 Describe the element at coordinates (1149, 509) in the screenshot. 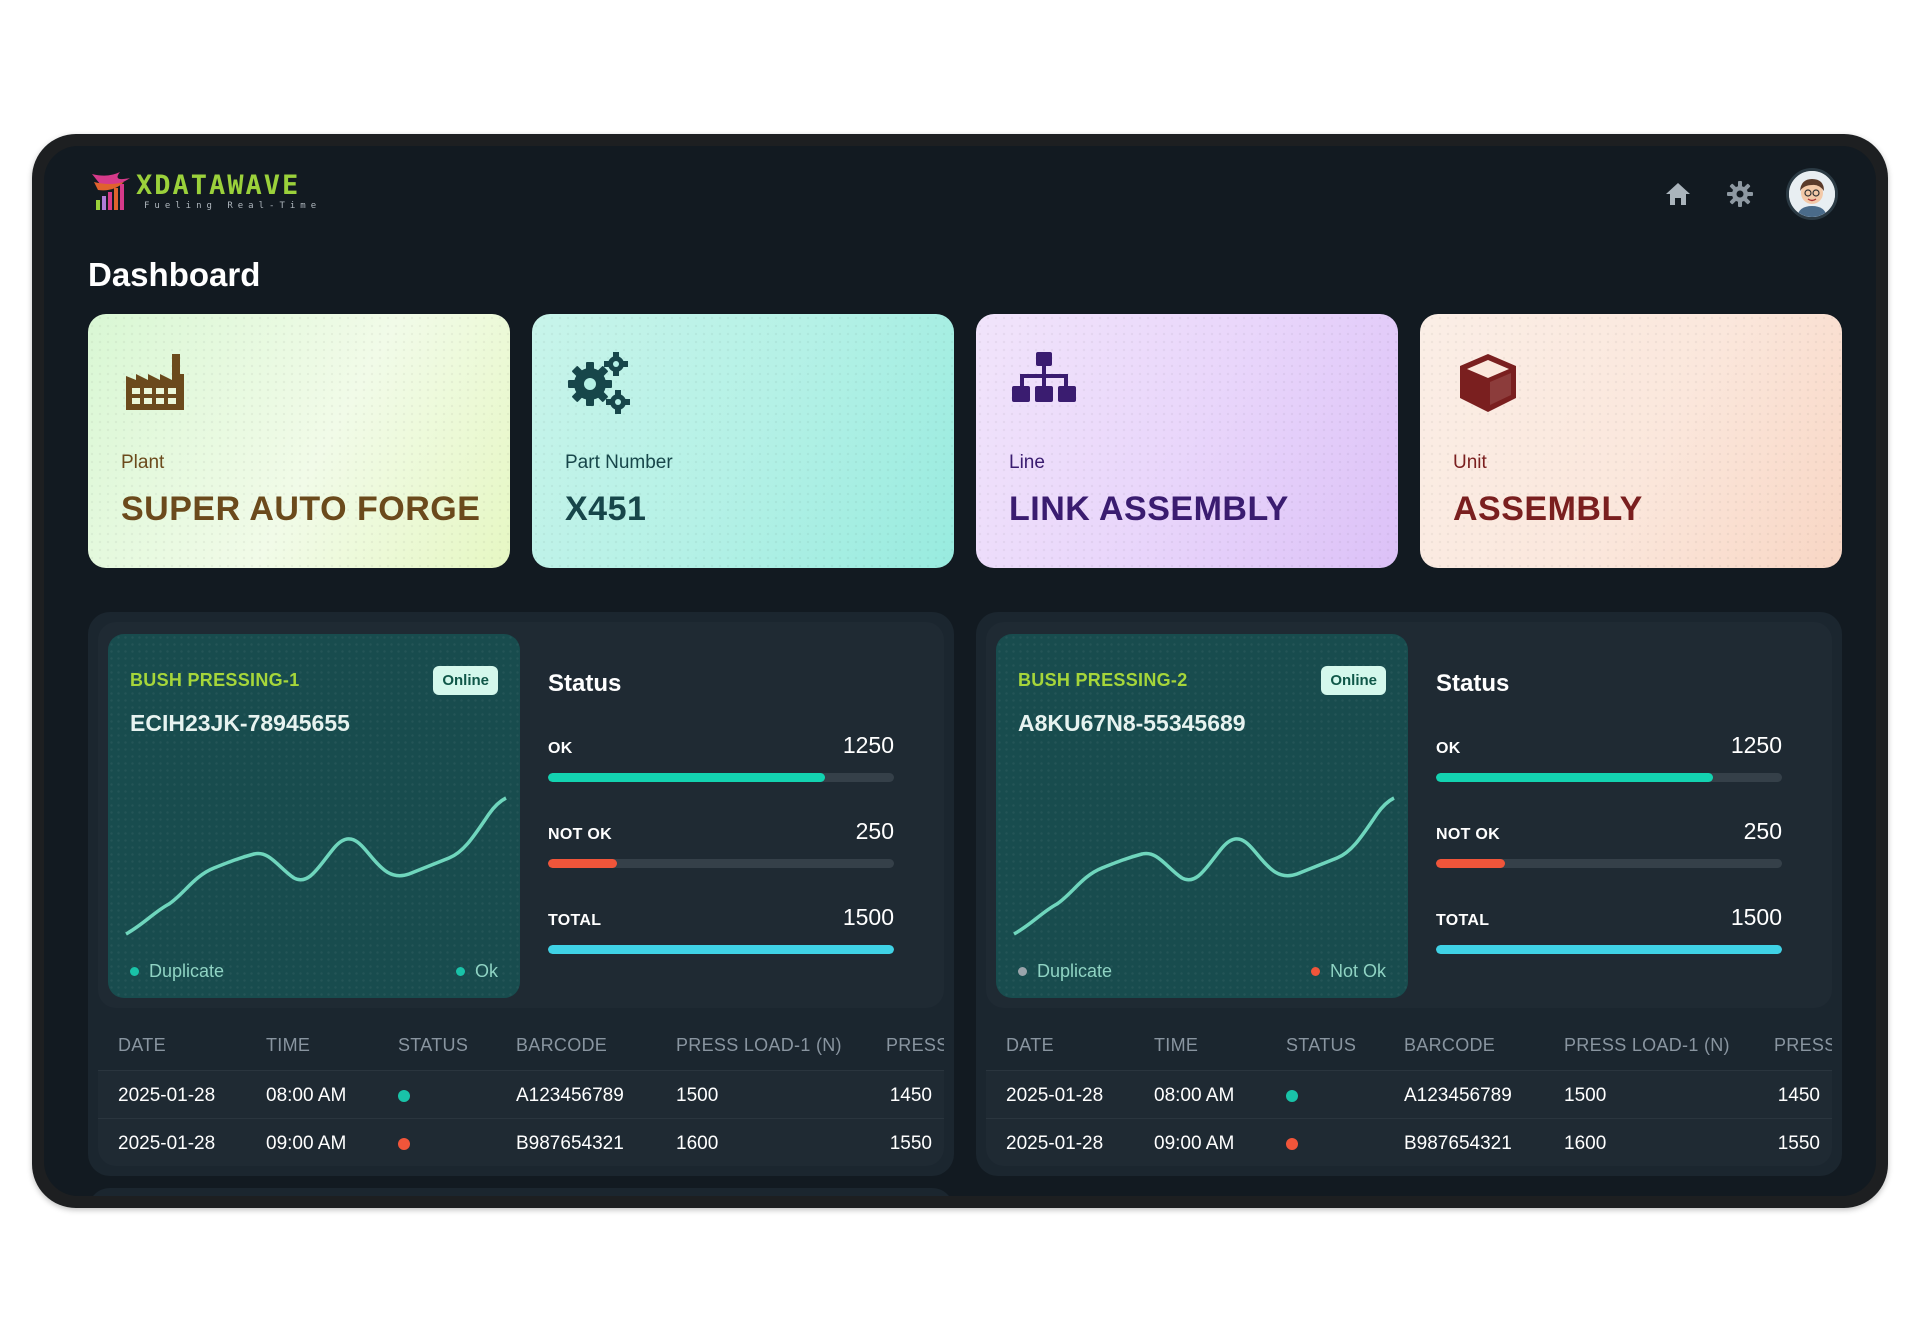

I see `line-value: LINK ASSEMBLY` at that location.